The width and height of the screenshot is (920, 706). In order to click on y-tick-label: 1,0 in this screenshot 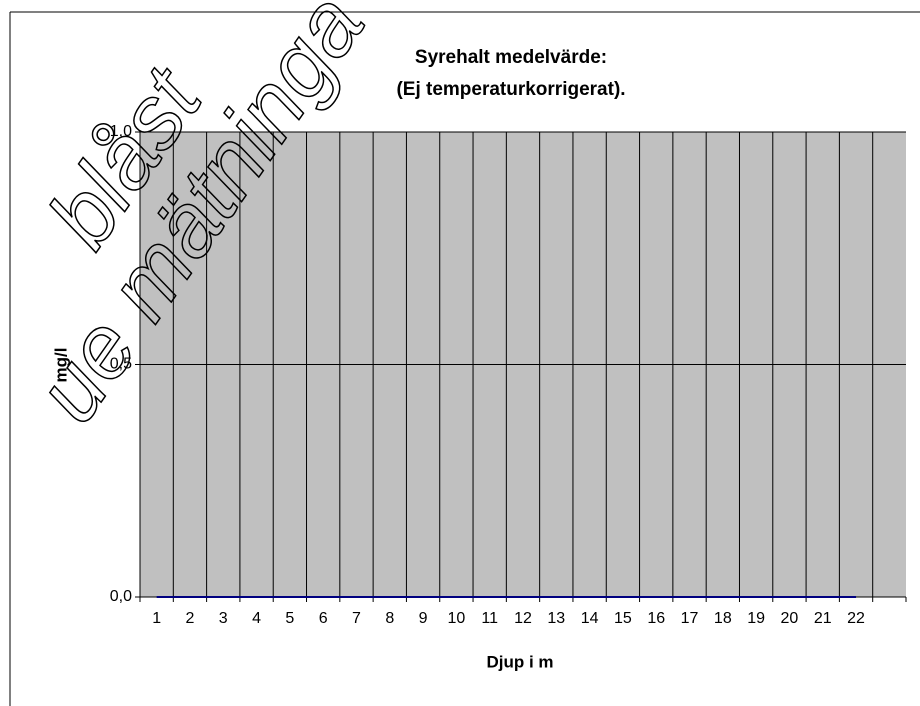, I will do `click(121, 131)`.